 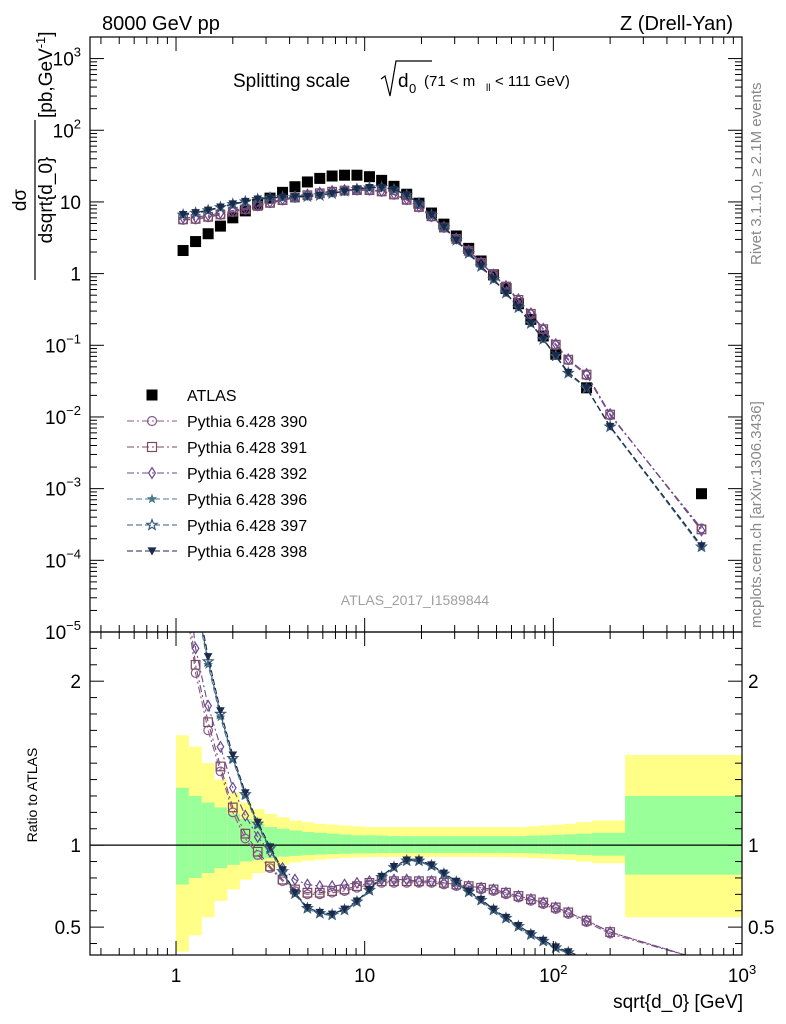 I want to click on legend-entry-p391: Pythia 6.428 391, so click(x=217, y=448).